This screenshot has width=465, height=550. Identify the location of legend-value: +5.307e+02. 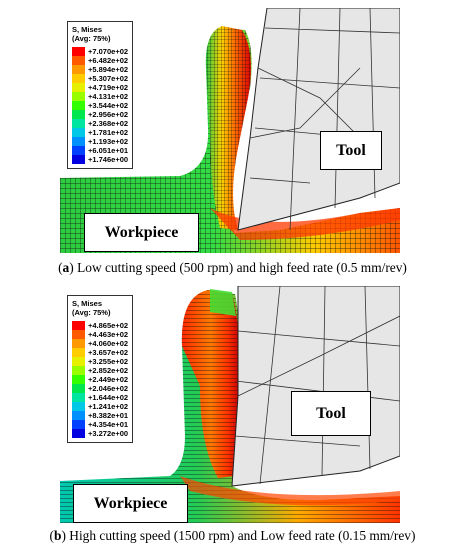
(108, 78).